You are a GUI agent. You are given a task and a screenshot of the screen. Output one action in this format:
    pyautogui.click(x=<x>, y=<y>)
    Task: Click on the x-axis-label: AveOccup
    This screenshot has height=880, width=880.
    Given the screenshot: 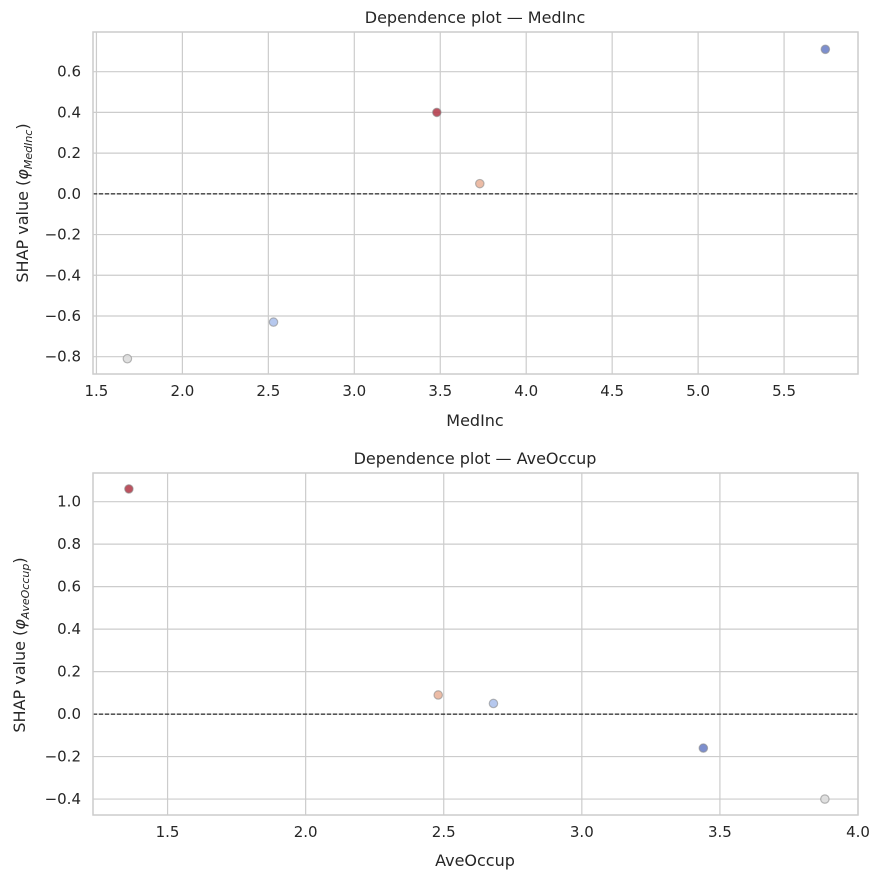 What is the action you would take?
    pyautogui.click(x=475, y=860)
    